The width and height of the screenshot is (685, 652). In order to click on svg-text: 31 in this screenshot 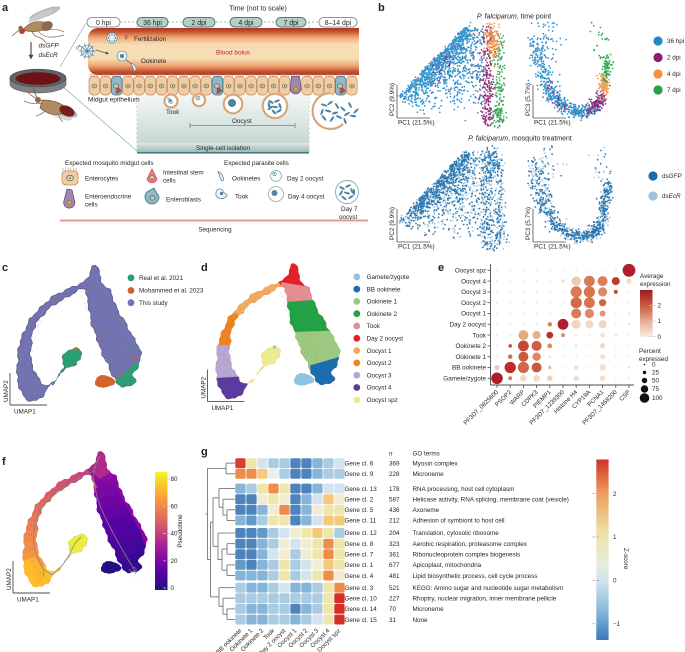, I will do `click(393, 620)`.